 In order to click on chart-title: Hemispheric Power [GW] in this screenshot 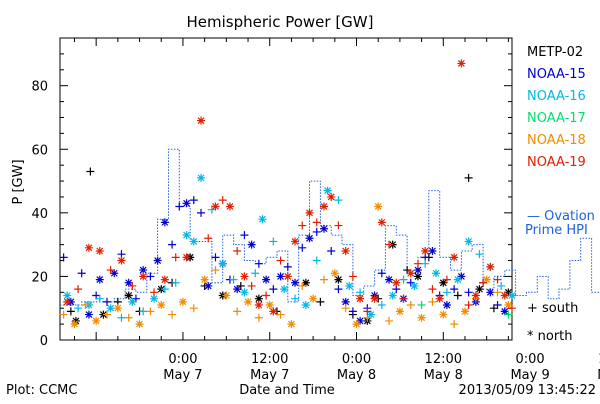, I will do `click(280, 22)`.